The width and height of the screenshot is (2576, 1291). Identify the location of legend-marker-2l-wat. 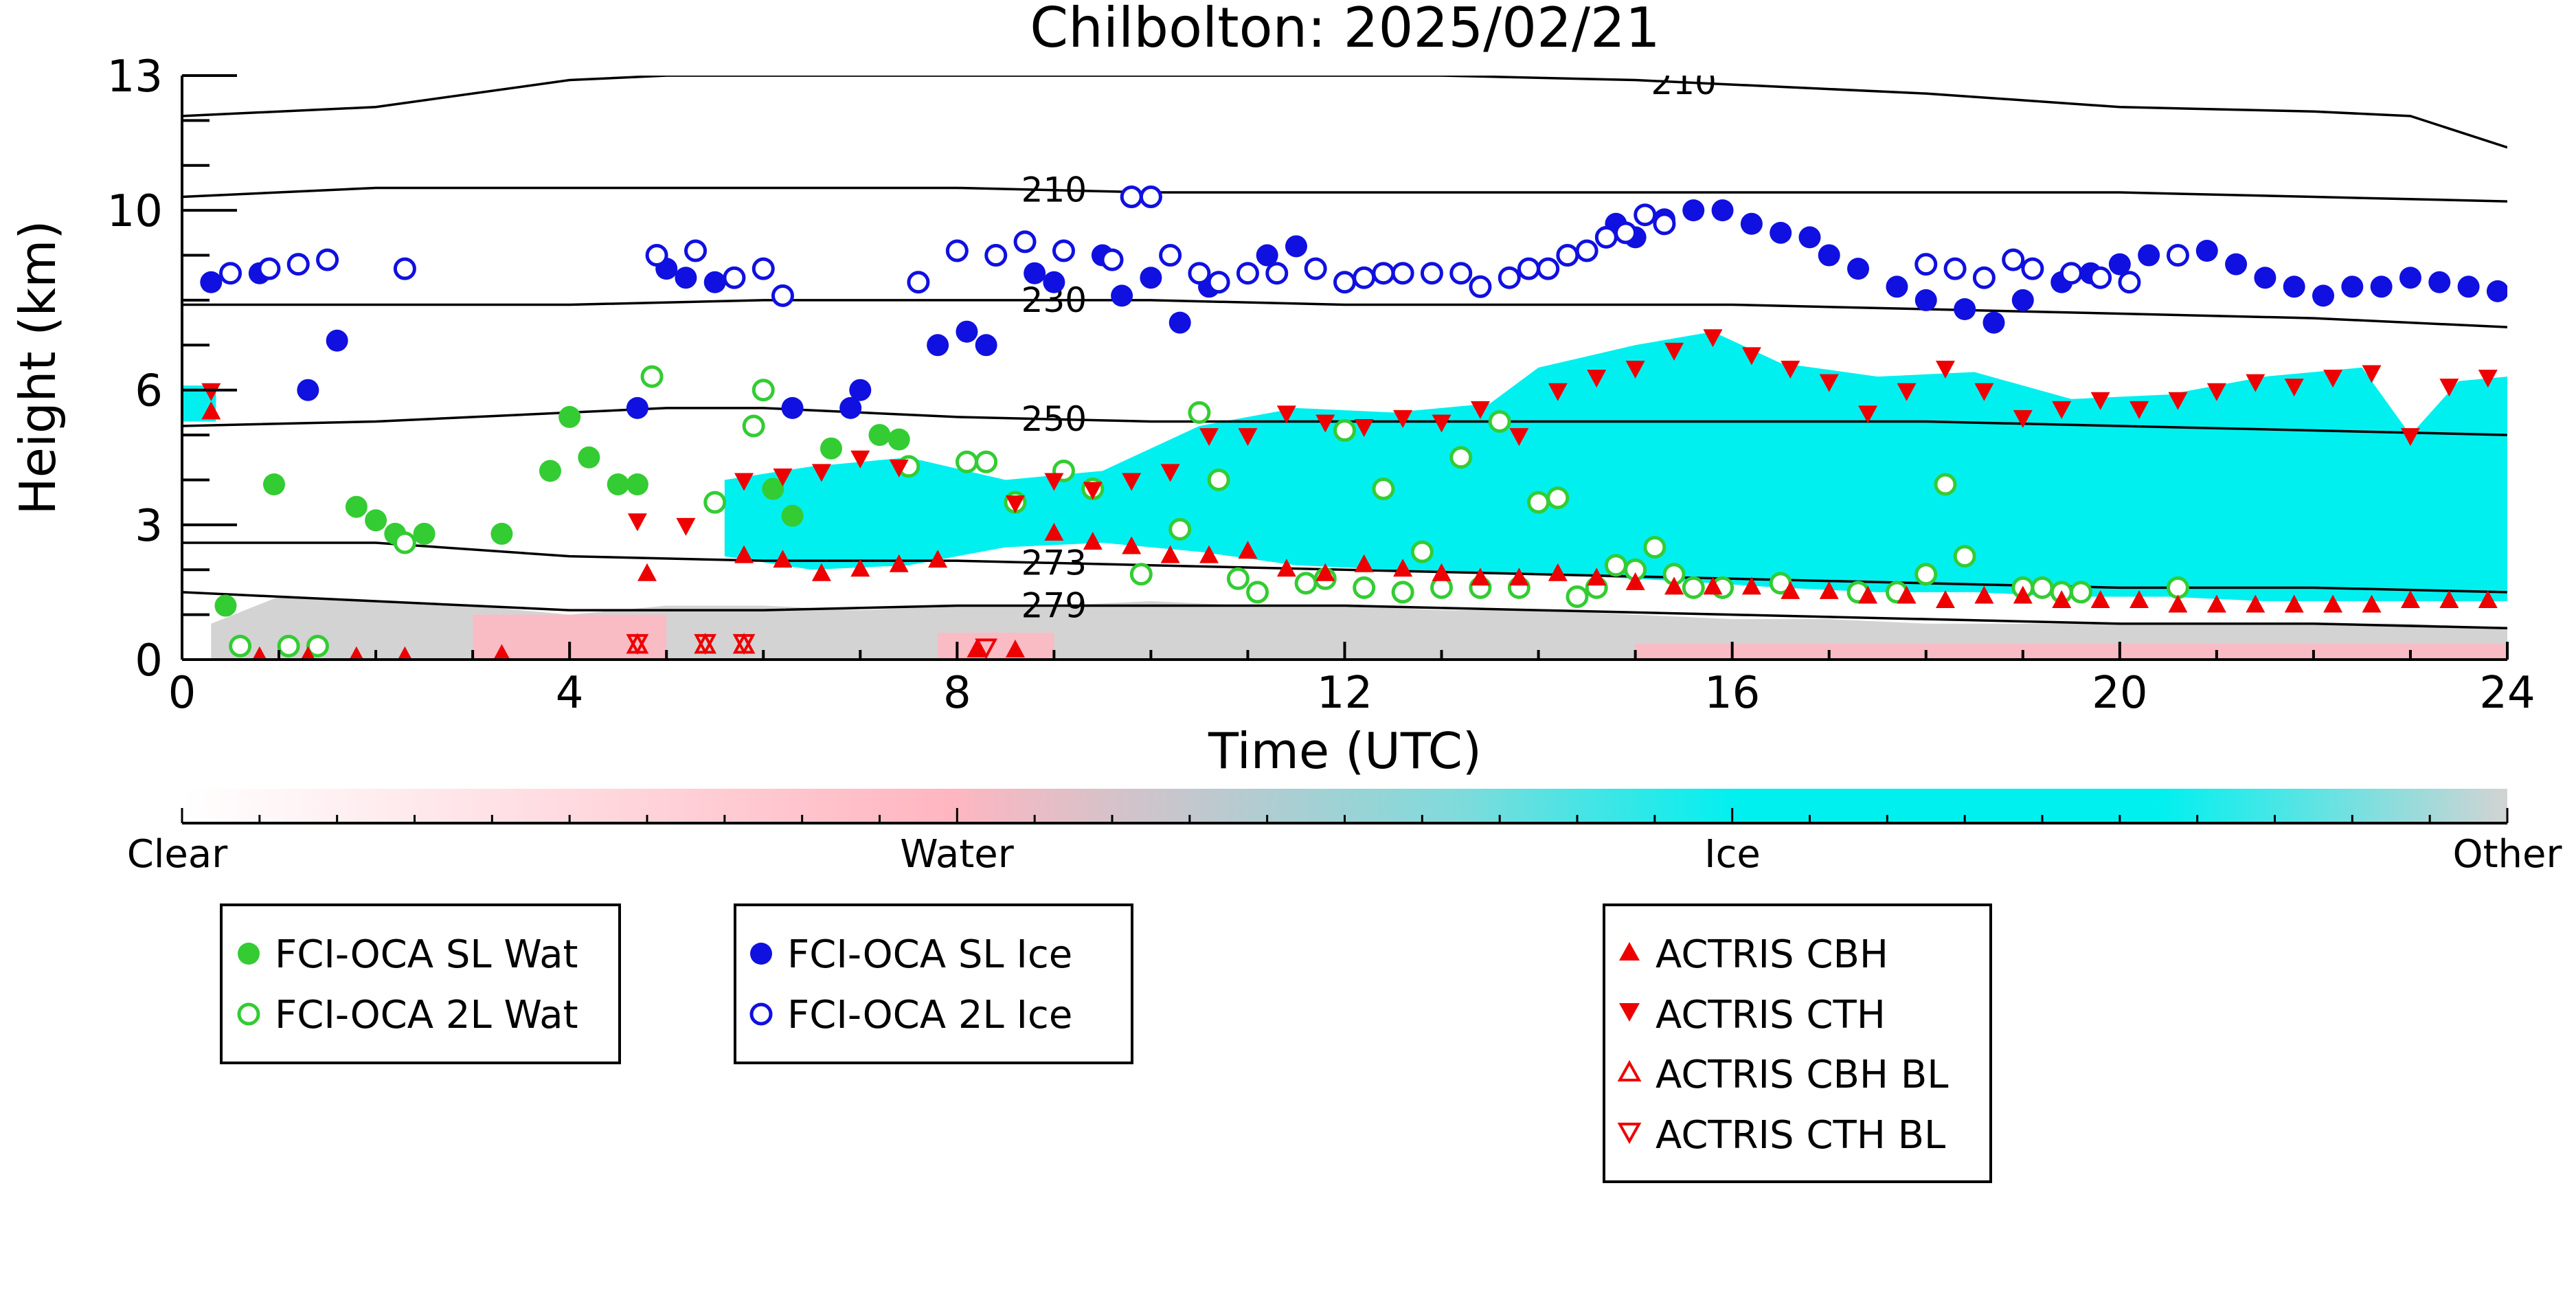
(248, 1014).